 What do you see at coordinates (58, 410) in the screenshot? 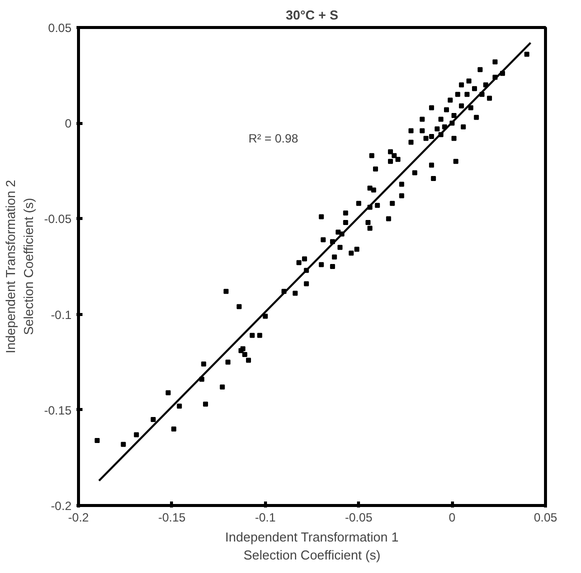
I see `y-tick-label: -0.15` at bounding box center [58, 410].